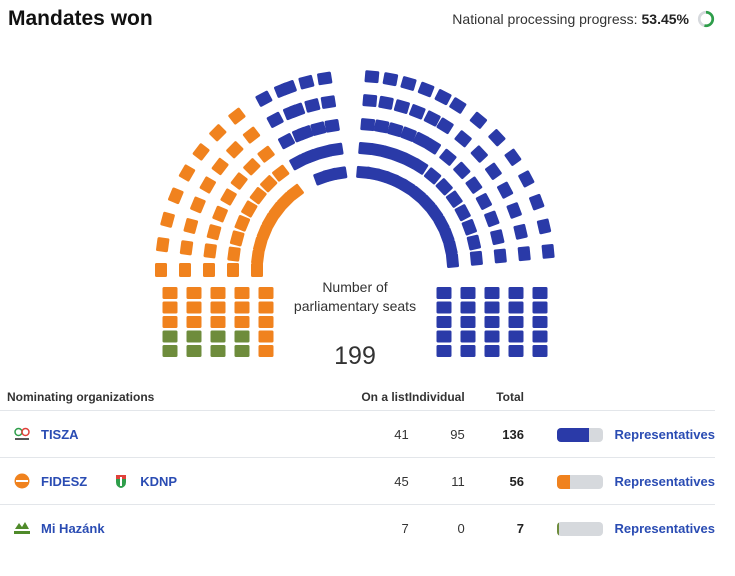 The image size is (735, 576). What do you see at coordinates (64, 481) in the screenshot?
I see `party-link-fidesz: FIDESZ` at bounding box center [64, 481].